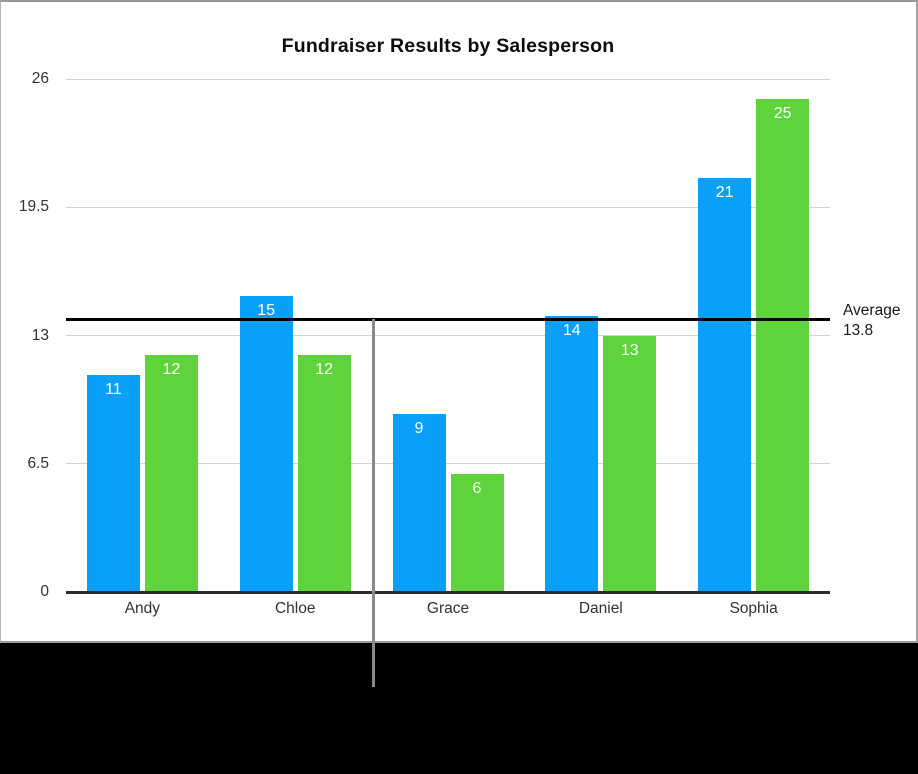  I want to click on average-reference-line, so click(448, 320).